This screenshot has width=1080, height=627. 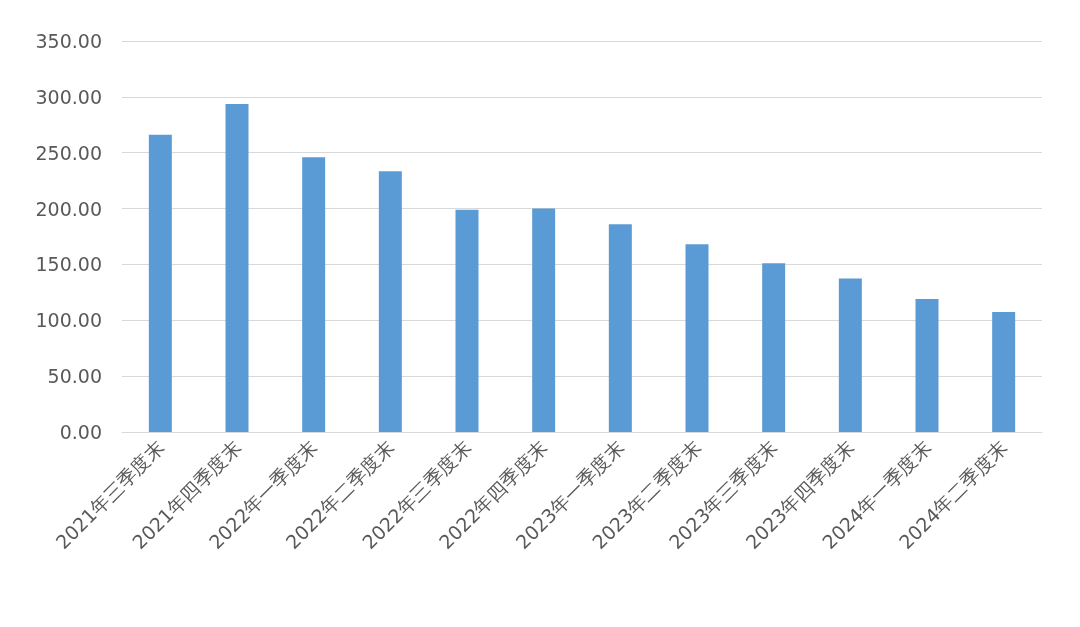 I want to click on y-tick-label: 100.00, so click(x=68, y=320).